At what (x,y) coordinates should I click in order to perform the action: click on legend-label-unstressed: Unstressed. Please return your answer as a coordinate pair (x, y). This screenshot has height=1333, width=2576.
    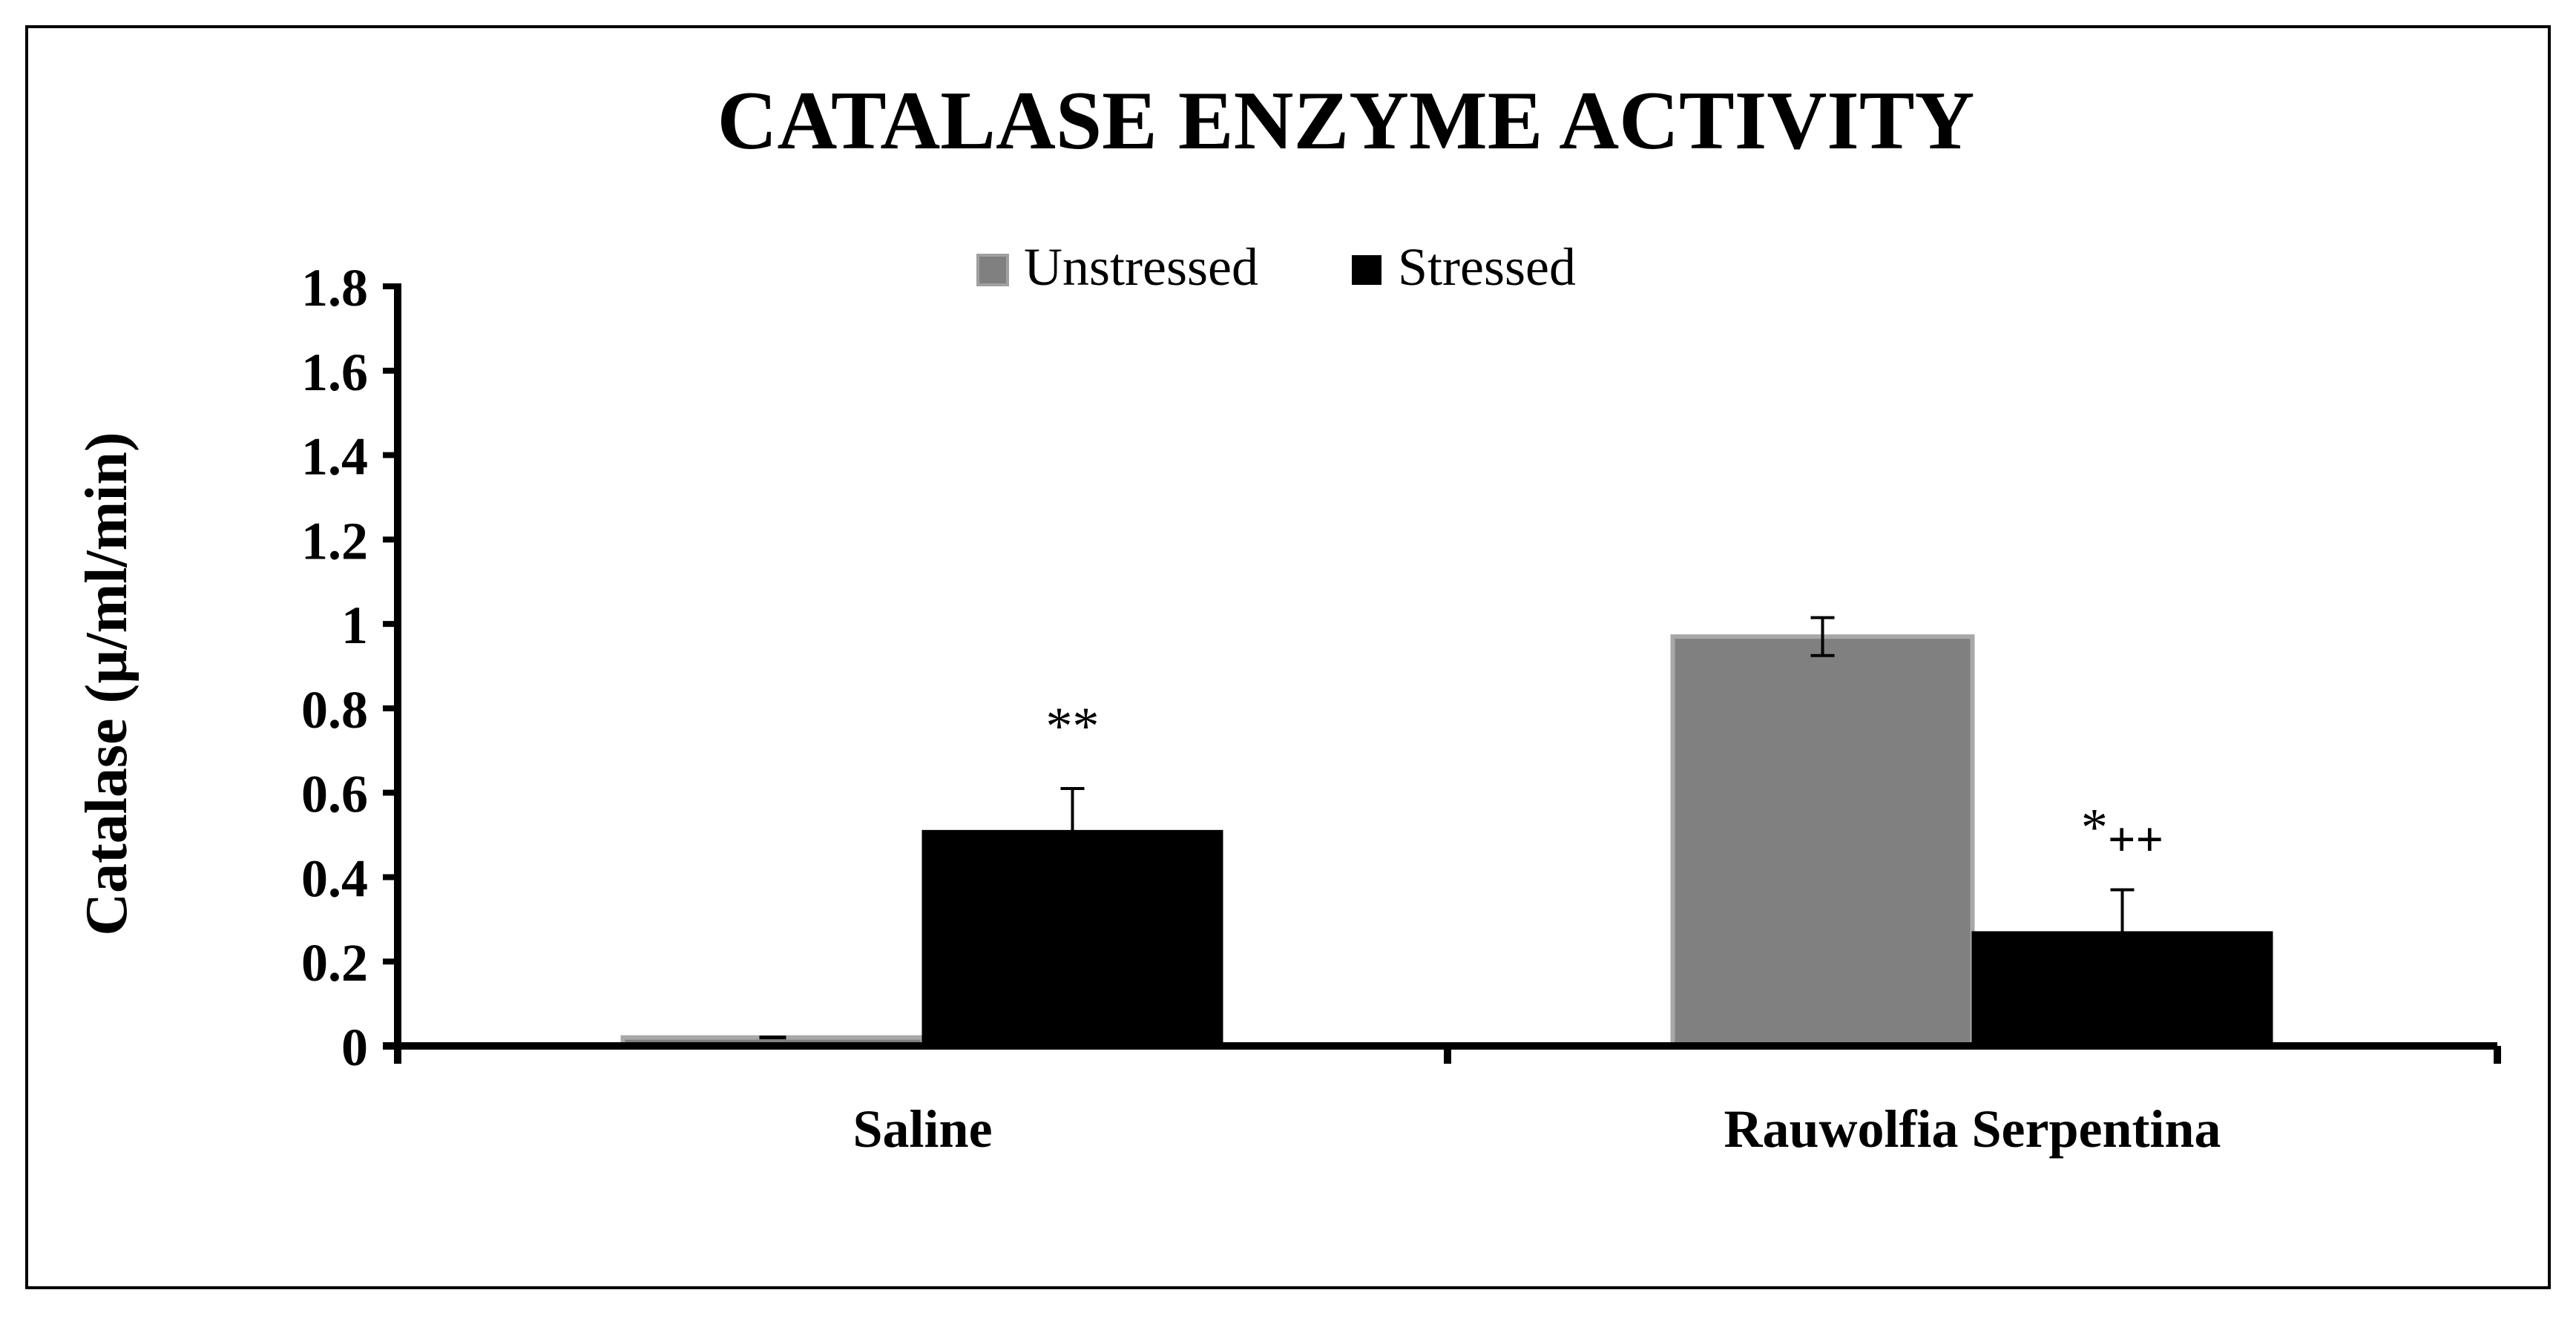
    Looking at the image, I should click on (1141, 267).